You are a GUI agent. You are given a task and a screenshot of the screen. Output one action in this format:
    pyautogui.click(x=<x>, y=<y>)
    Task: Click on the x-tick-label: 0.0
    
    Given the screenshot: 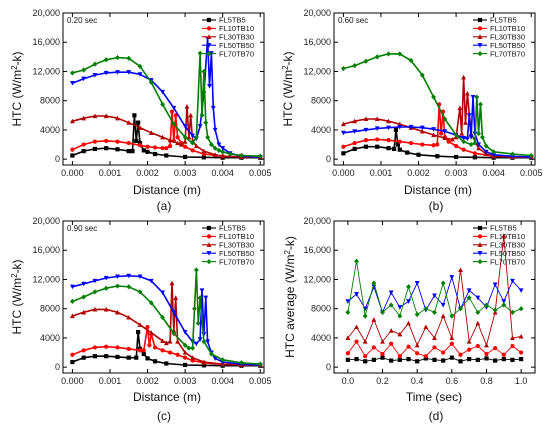 What is the action you would take?
    pyautogui.click(x=348, y=381)
    